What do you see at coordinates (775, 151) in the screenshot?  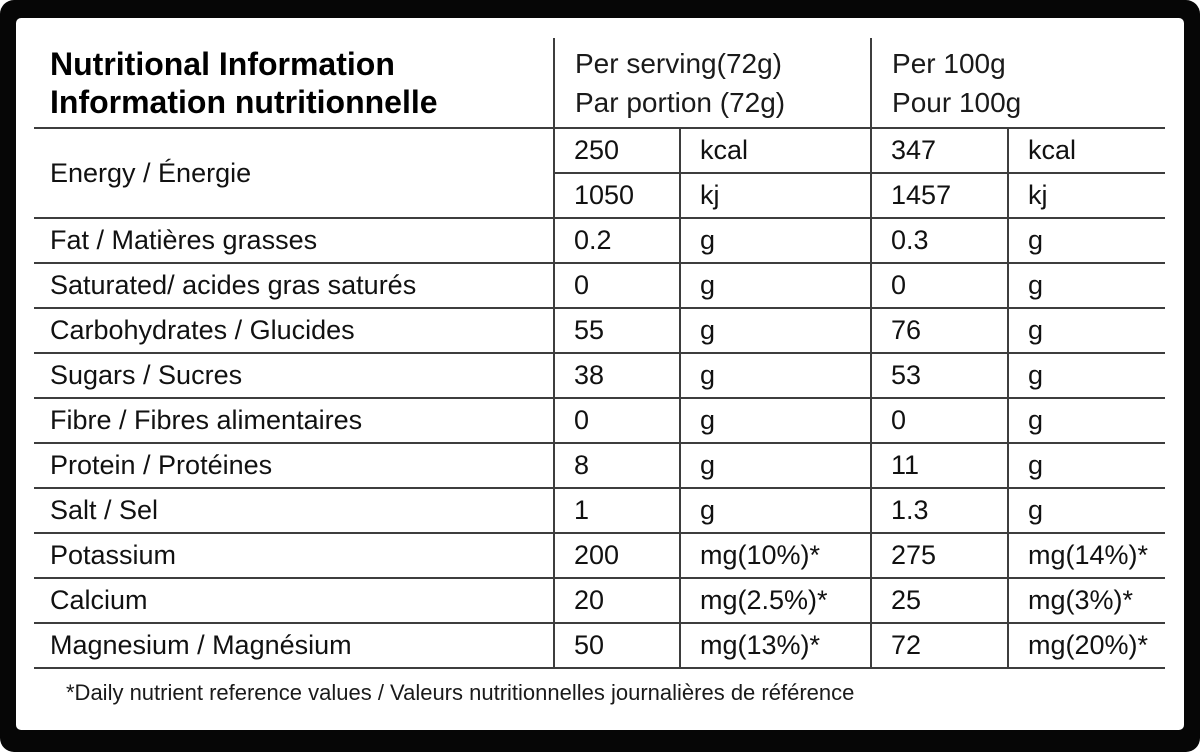 I see `serving-unit: kcal` at bounding box center [775, 151].